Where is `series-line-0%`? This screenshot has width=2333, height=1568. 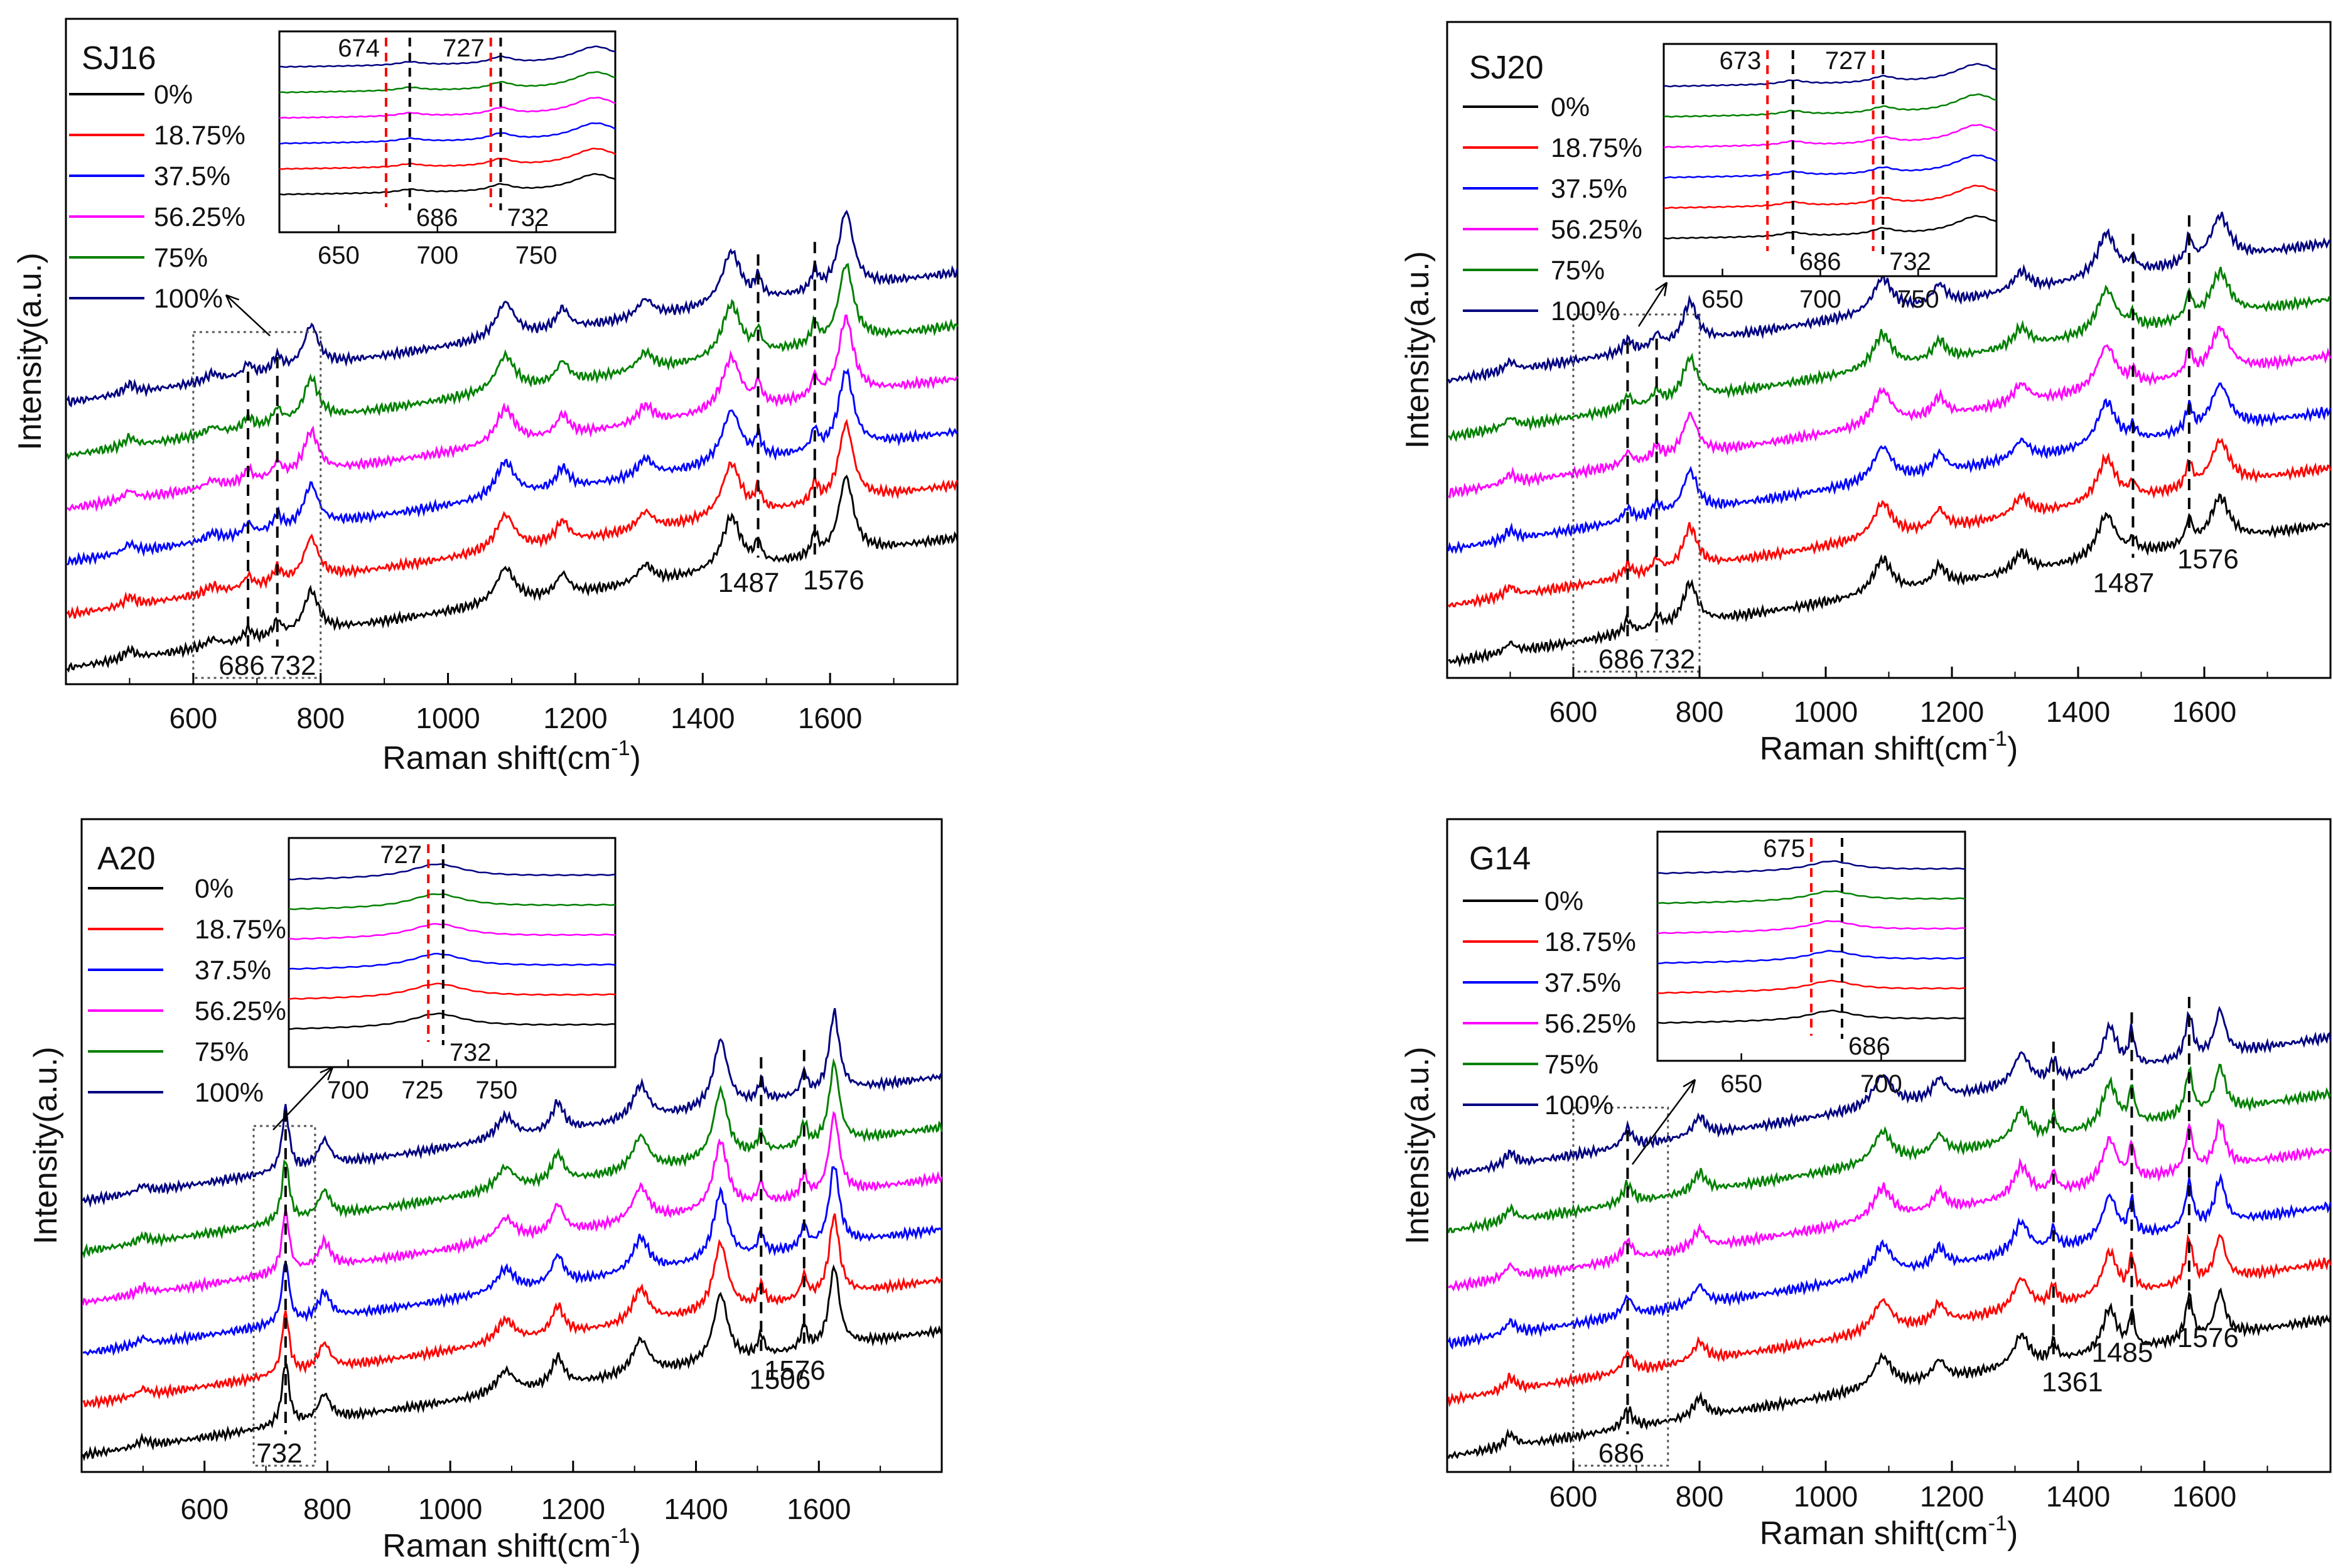
series-line-0% is located at coordinates (1890, 1373).